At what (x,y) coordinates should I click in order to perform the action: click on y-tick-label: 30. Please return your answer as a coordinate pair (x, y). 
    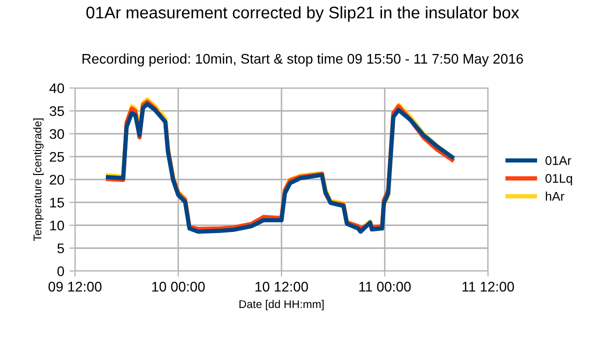
    Looking at the image, I should click on (57, 134).